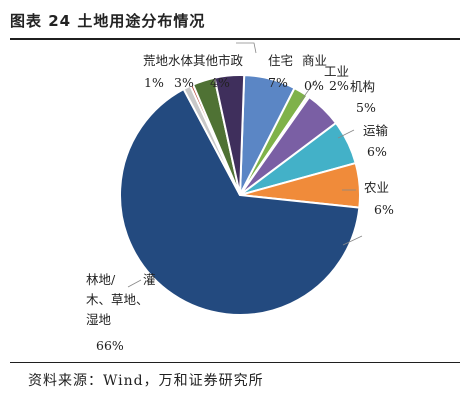  I want to click on data-label-line: 1%, so click(154, 82).